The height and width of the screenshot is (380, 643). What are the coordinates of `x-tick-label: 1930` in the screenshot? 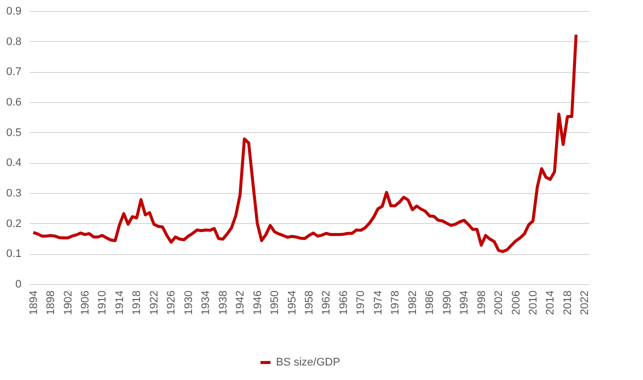 It's located at (188, 302).